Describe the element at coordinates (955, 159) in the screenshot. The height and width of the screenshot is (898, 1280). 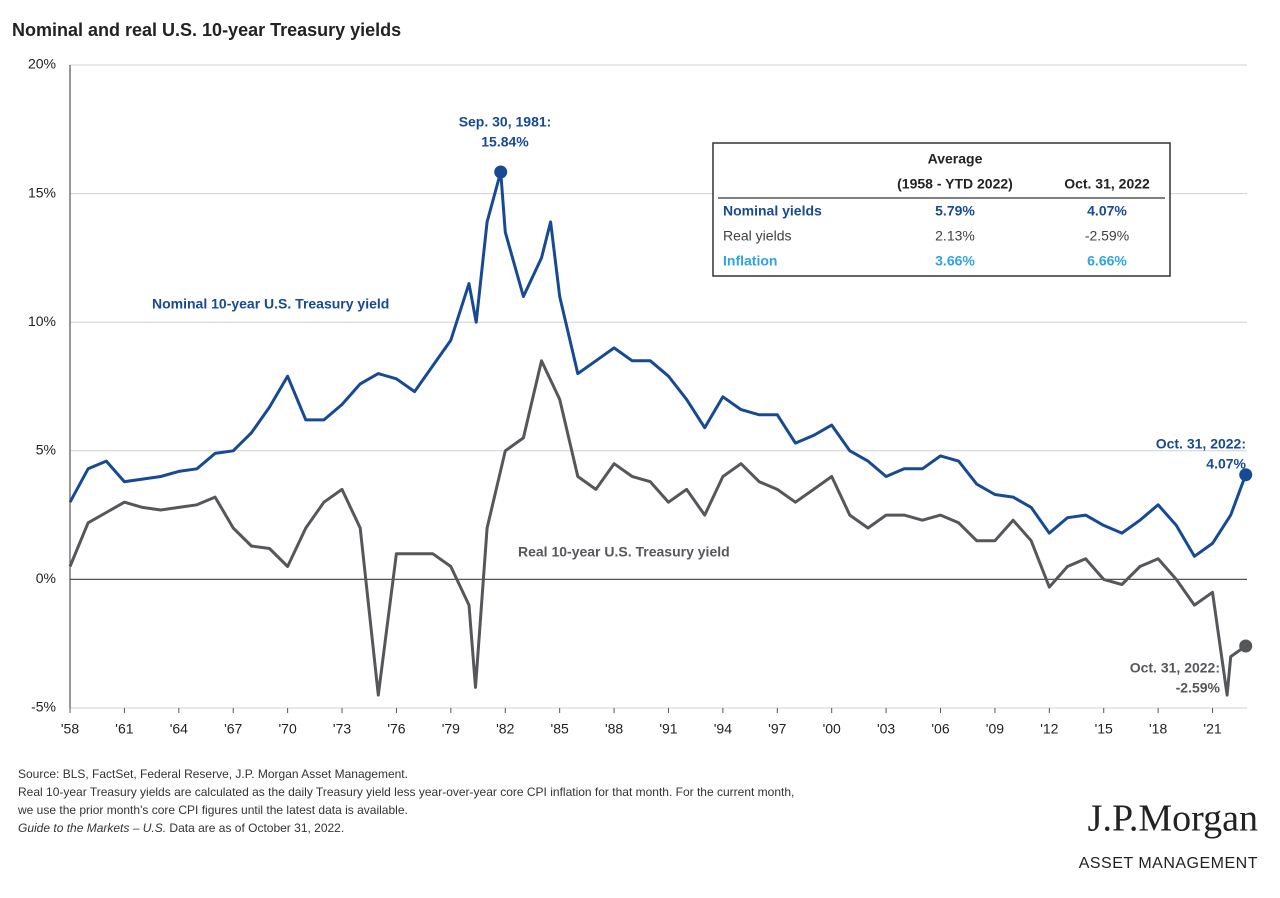
I see `table-header: Average` at that location.